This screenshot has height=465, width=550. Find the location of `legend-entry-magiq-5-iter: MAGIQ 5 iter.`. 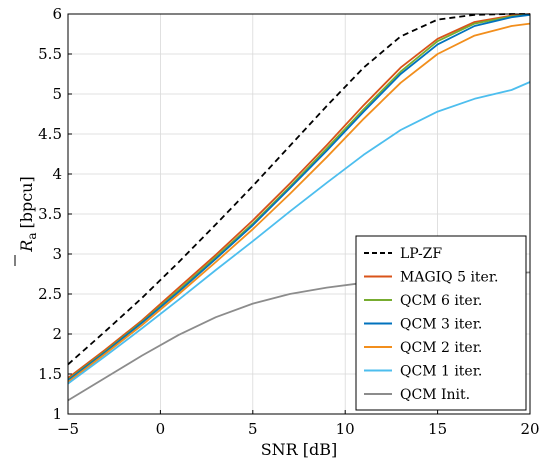

legend-entry-magiq-5-iter: MAGIQ 5 iter. is located at coordinates (431, 278).